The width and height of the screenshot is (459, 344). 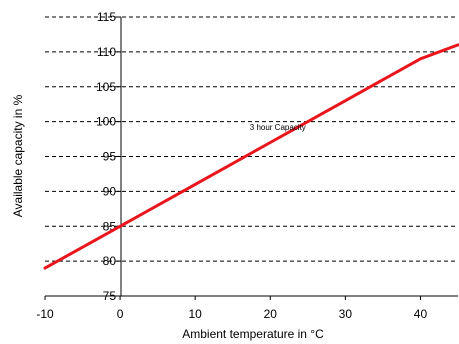 What do you see at coordinates (106, 52) in the screenshot?
I see `y-tick-label: 110` at bounding box center [106, 52].